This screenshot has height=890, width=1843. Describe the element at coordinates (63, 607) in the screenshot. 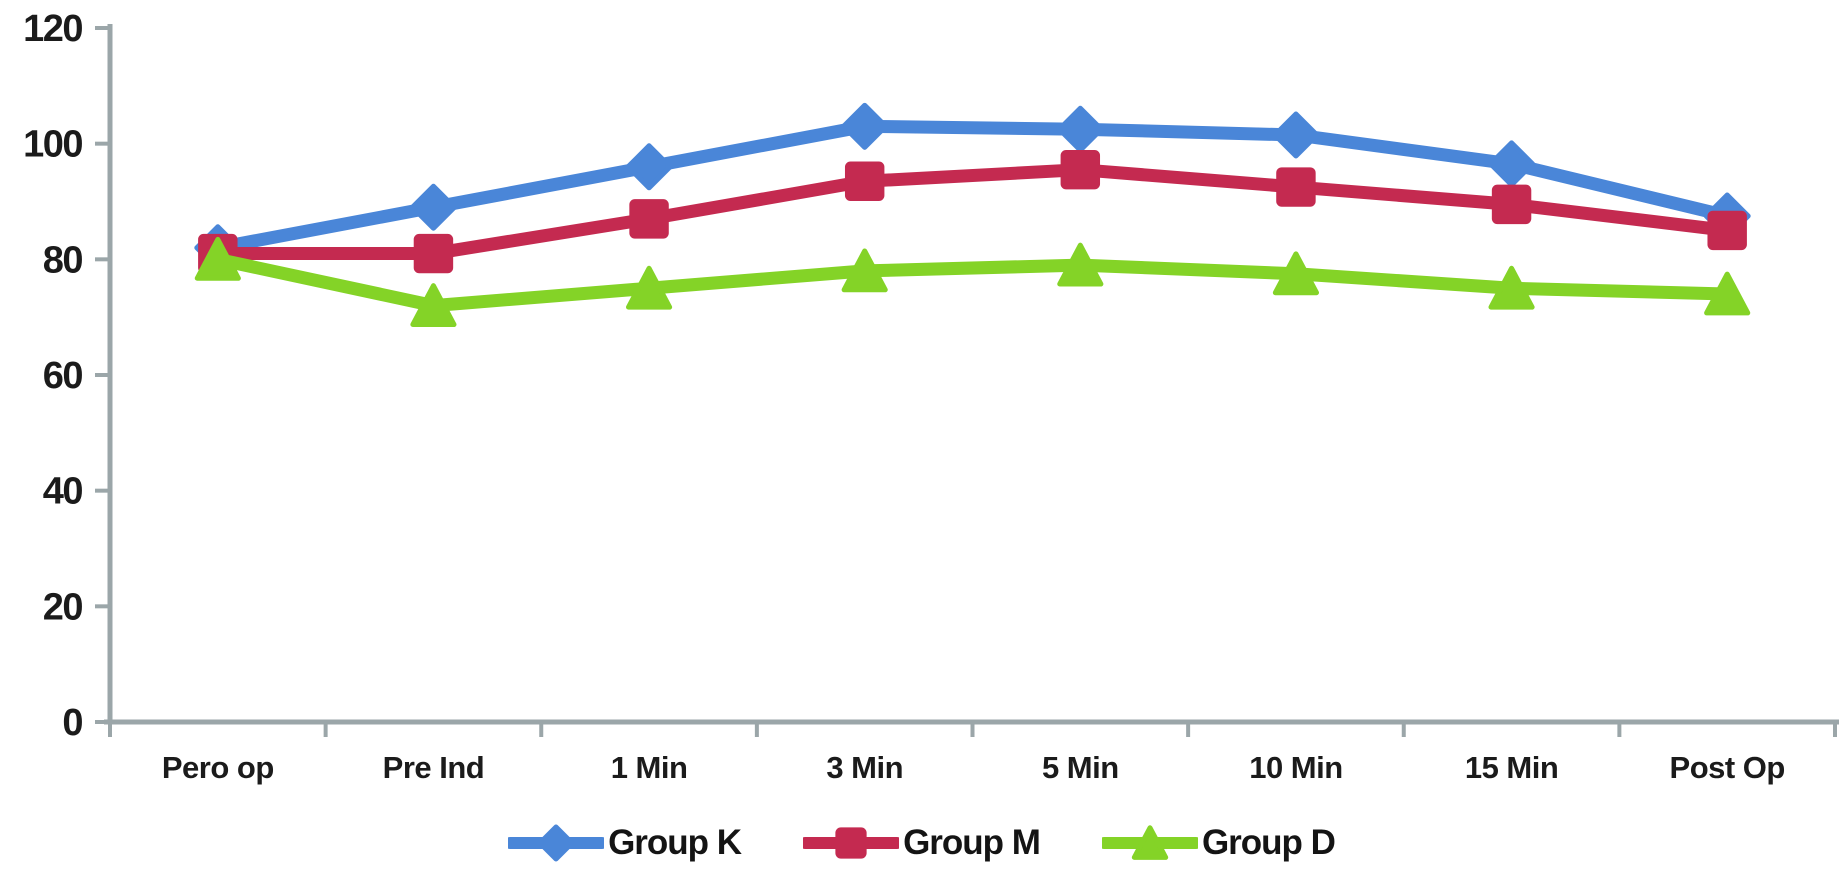

I see `y-axis-label: 20` at that location.